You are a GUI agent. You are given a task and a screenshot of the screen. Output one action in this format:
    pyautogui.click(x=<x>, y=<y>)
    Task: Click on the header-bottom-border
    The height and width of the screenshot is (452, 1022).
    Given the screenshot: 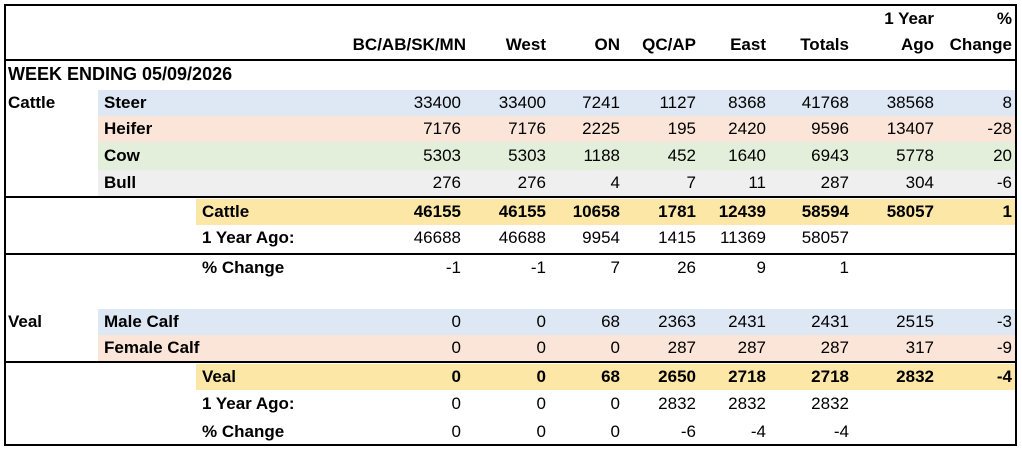 What is the action you would take?
    pyautogui.click(x=511, y=60)
    